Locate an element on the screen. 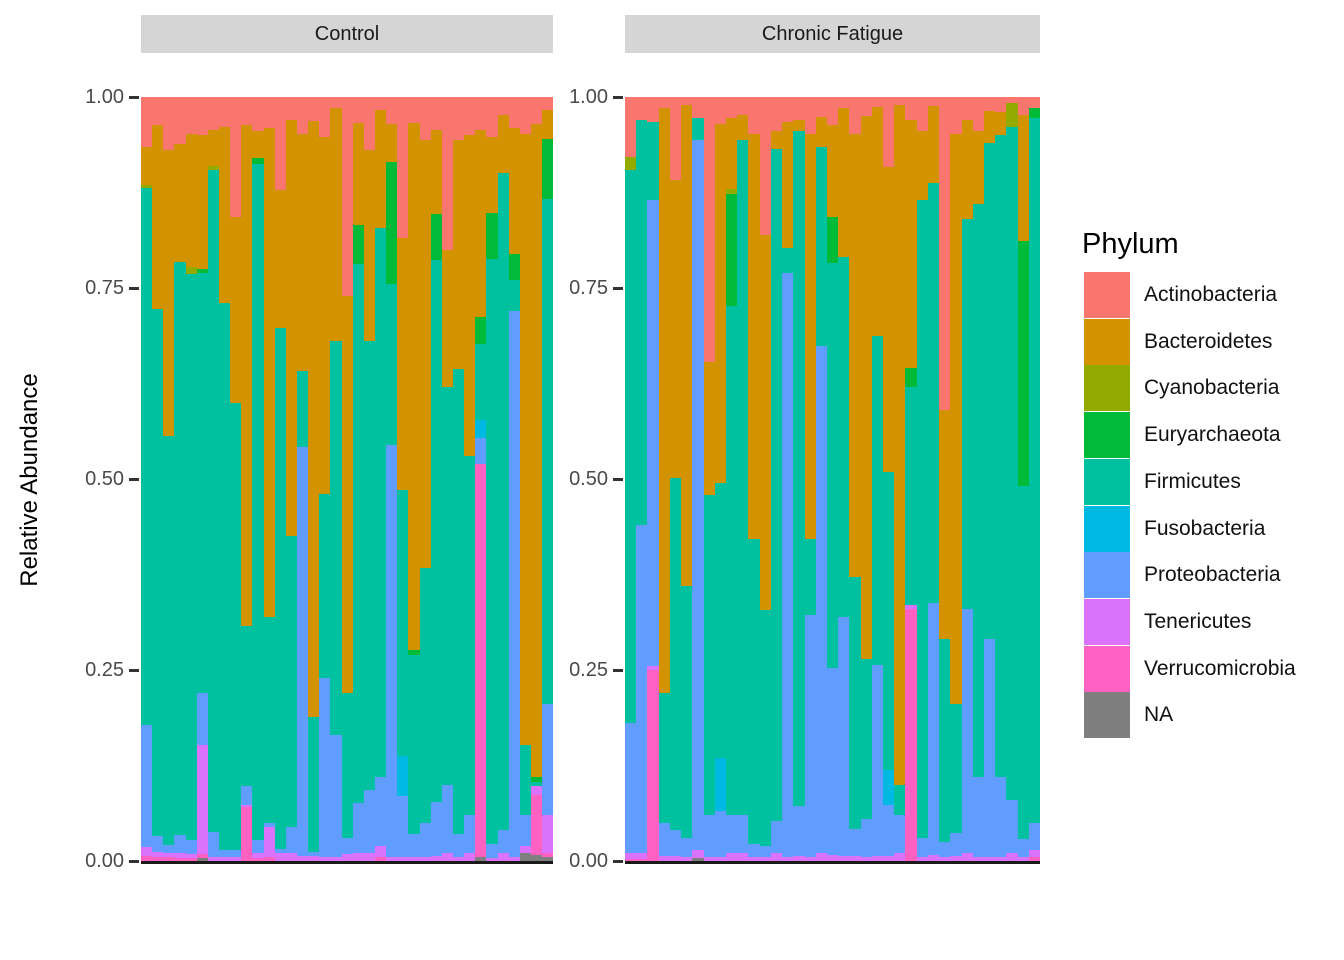 The width and height of the screenshot is (1344, 960). x-axis-line-control is located at coordinates (347, 862).